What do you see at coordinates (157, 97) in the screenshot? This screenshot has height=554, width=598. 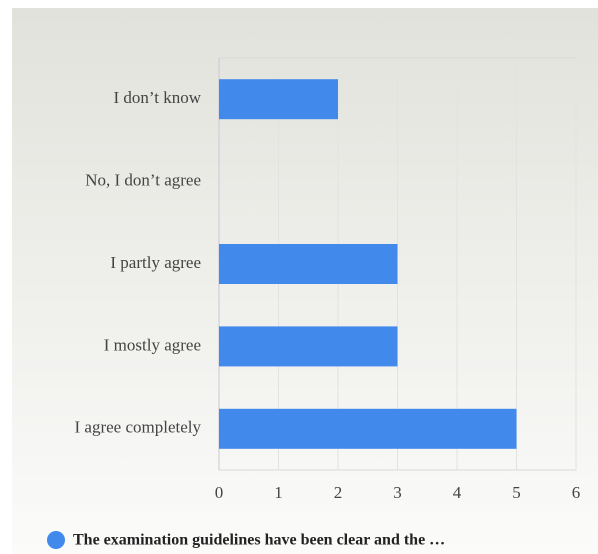 I see `y-tick-label: I don’t know` at bounding box center [157, 97].